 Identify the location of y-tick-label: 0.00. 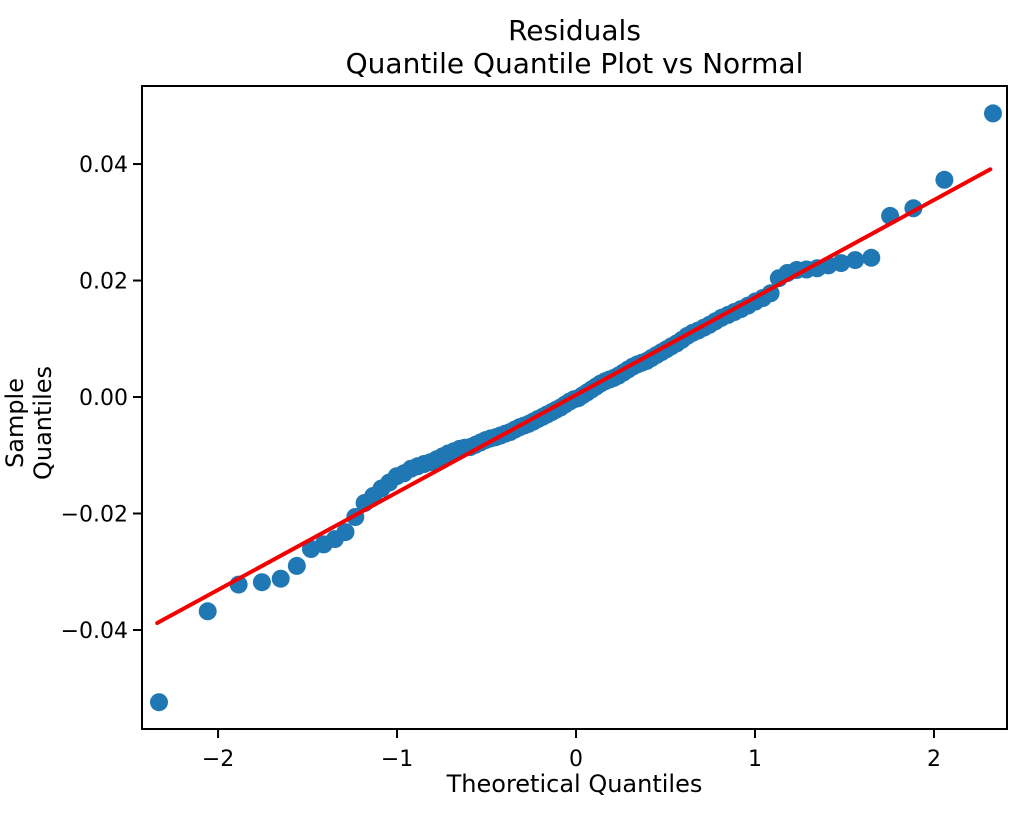
(103, 398).